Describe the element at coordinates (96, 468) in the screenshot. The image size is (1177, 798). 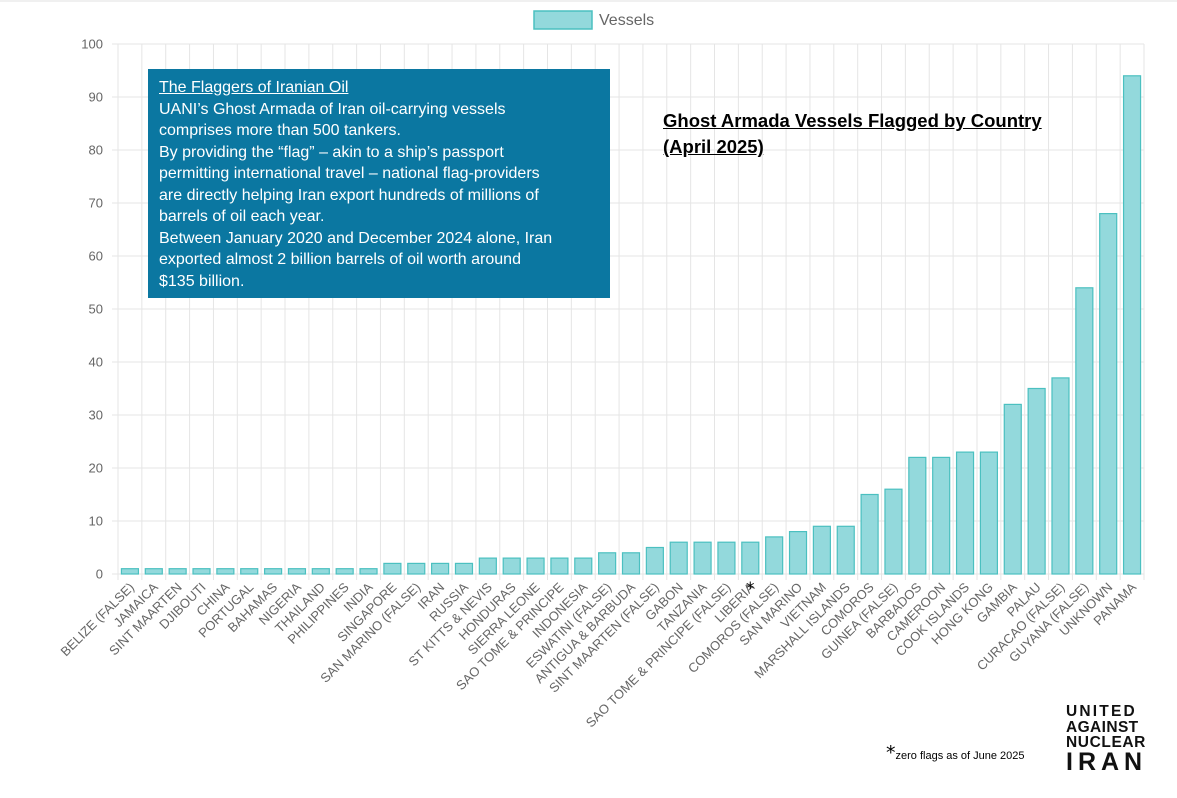
I see `y-tick-label: 20` at that location.